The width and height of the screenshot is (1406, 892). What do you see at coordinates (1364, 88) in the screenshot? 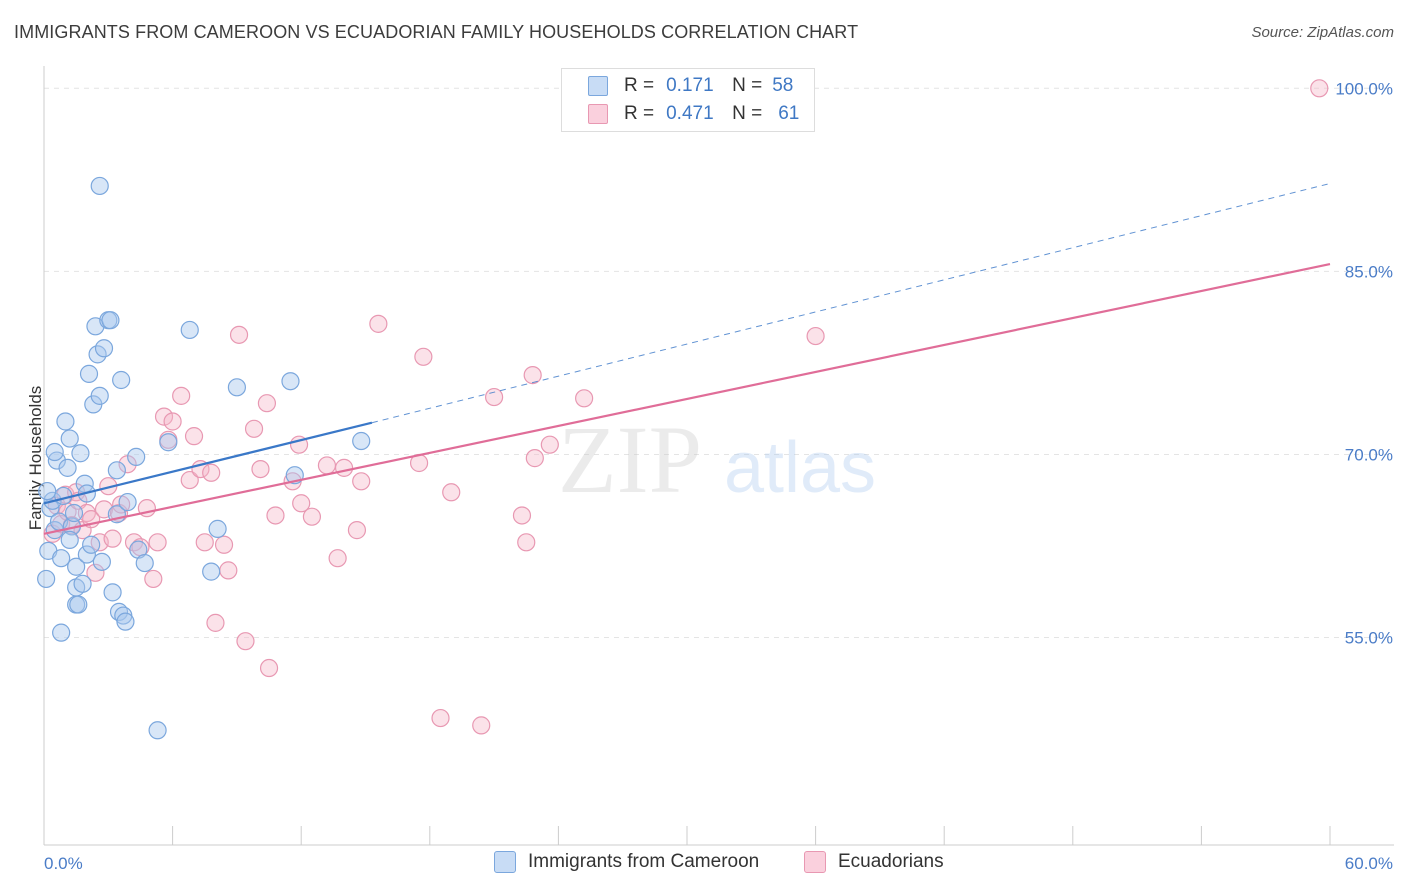
I see `y-tick-label: 100.0%` at bounding box center [1364, 88].